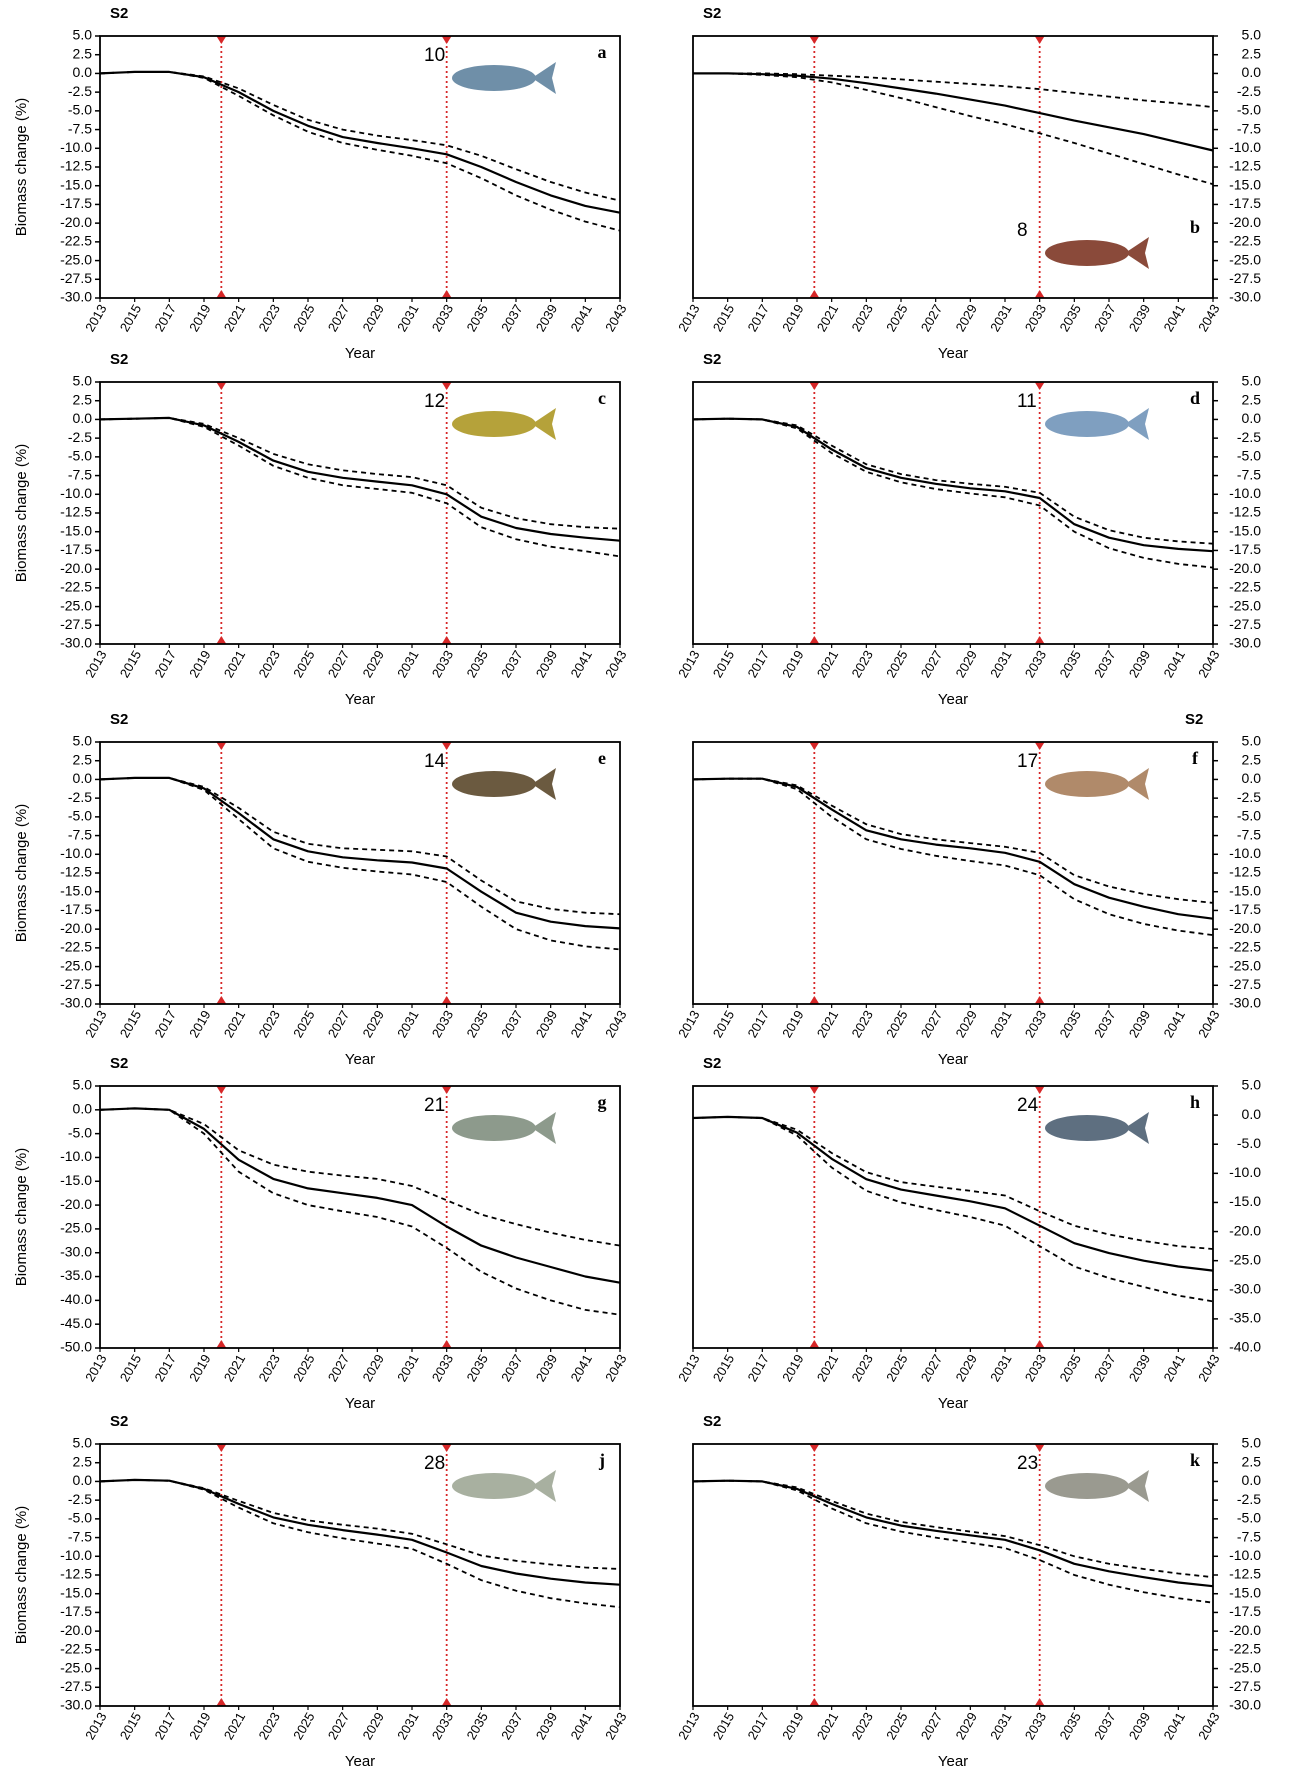  Describe the element at coordinates (1027, 401) in the screenshot. I see `species-number: 11` at that location.